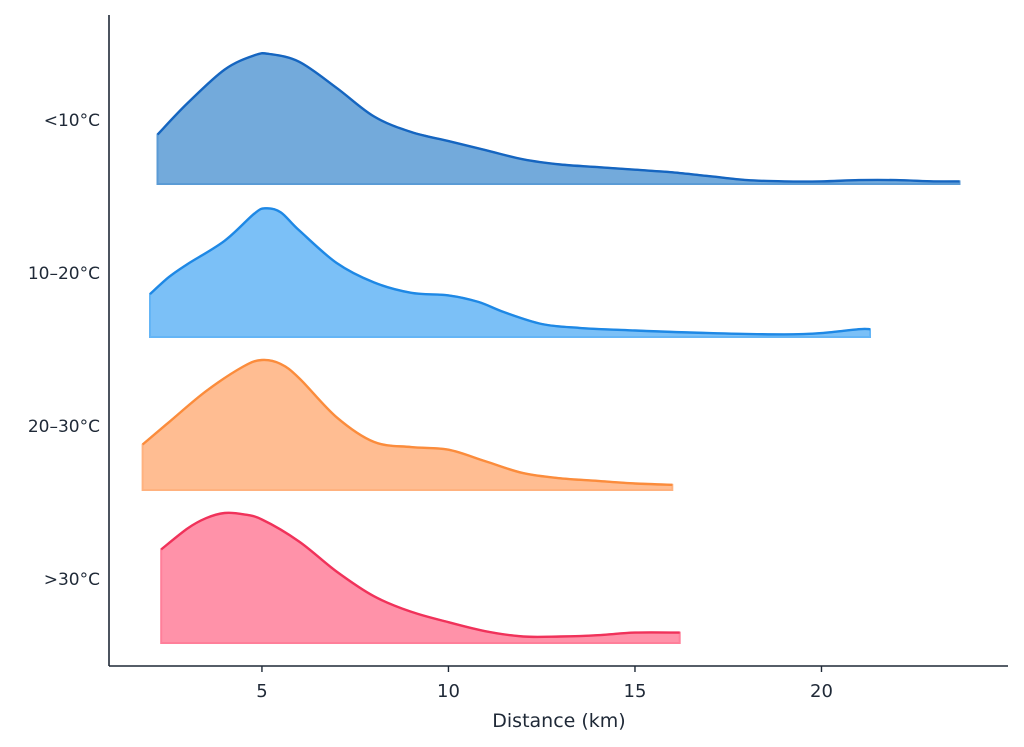  What do you see at coordinates (64, 350) in the screenshot?
I see `category-labels: <10°C 10–20°C 20–30°C >30°C` at bounding box center [64, 350].